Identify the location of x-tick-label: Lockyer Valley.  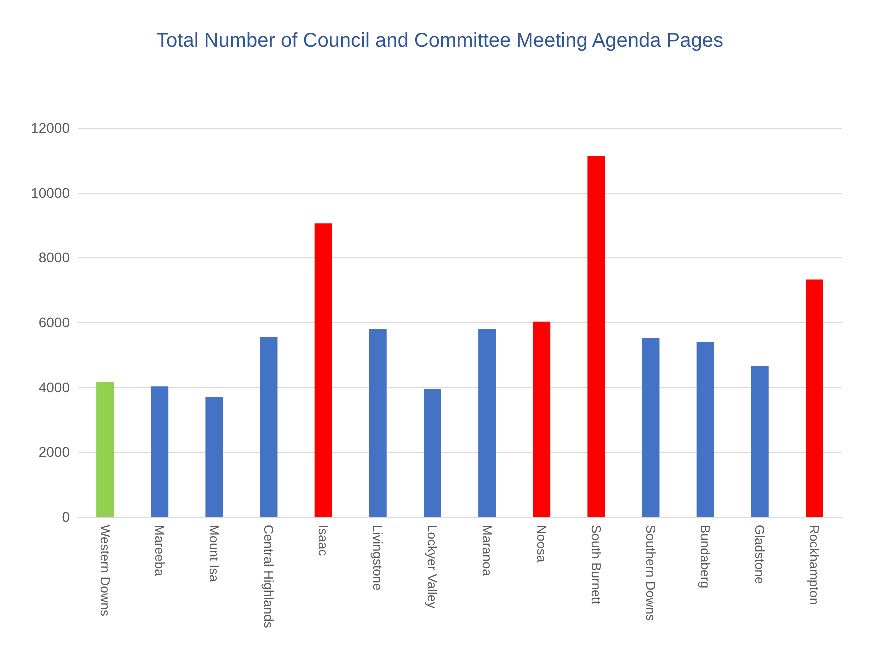
(432, 567).